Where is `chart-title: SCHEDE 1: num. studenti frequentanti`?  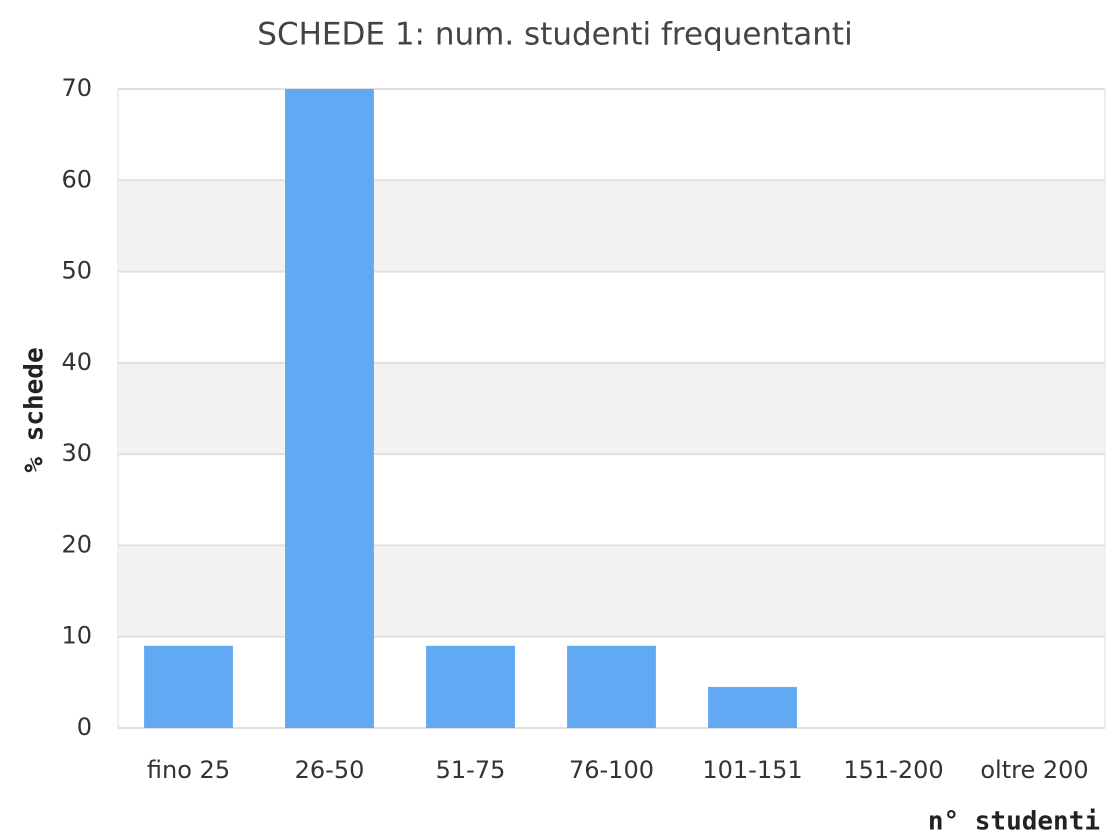
chart-title: SCHEDE 1: num. studenti frequentanti is located at coordinates (554, 35).